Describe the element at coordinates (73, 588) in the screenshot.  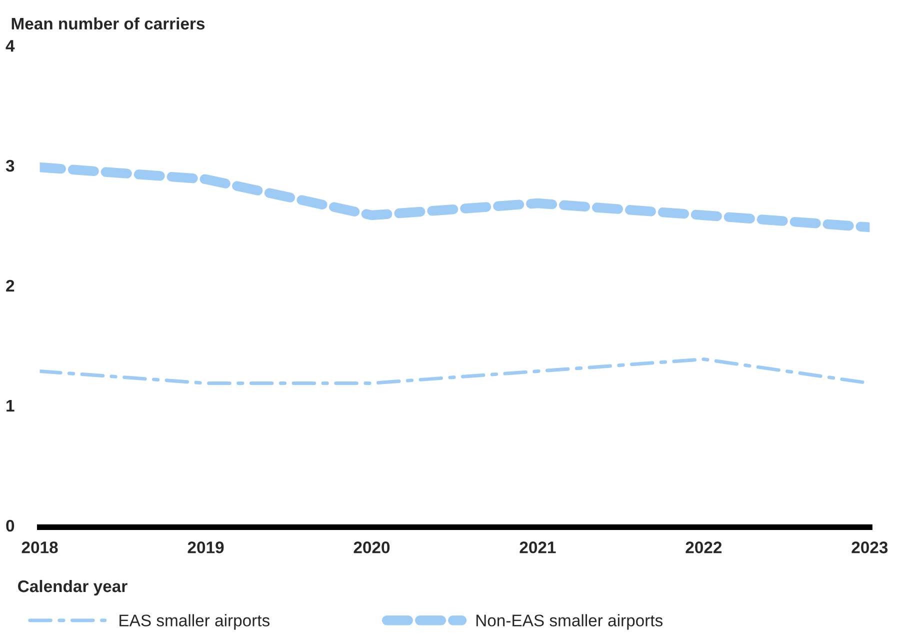
I see `x-axis-title: Calendar year` at that location.